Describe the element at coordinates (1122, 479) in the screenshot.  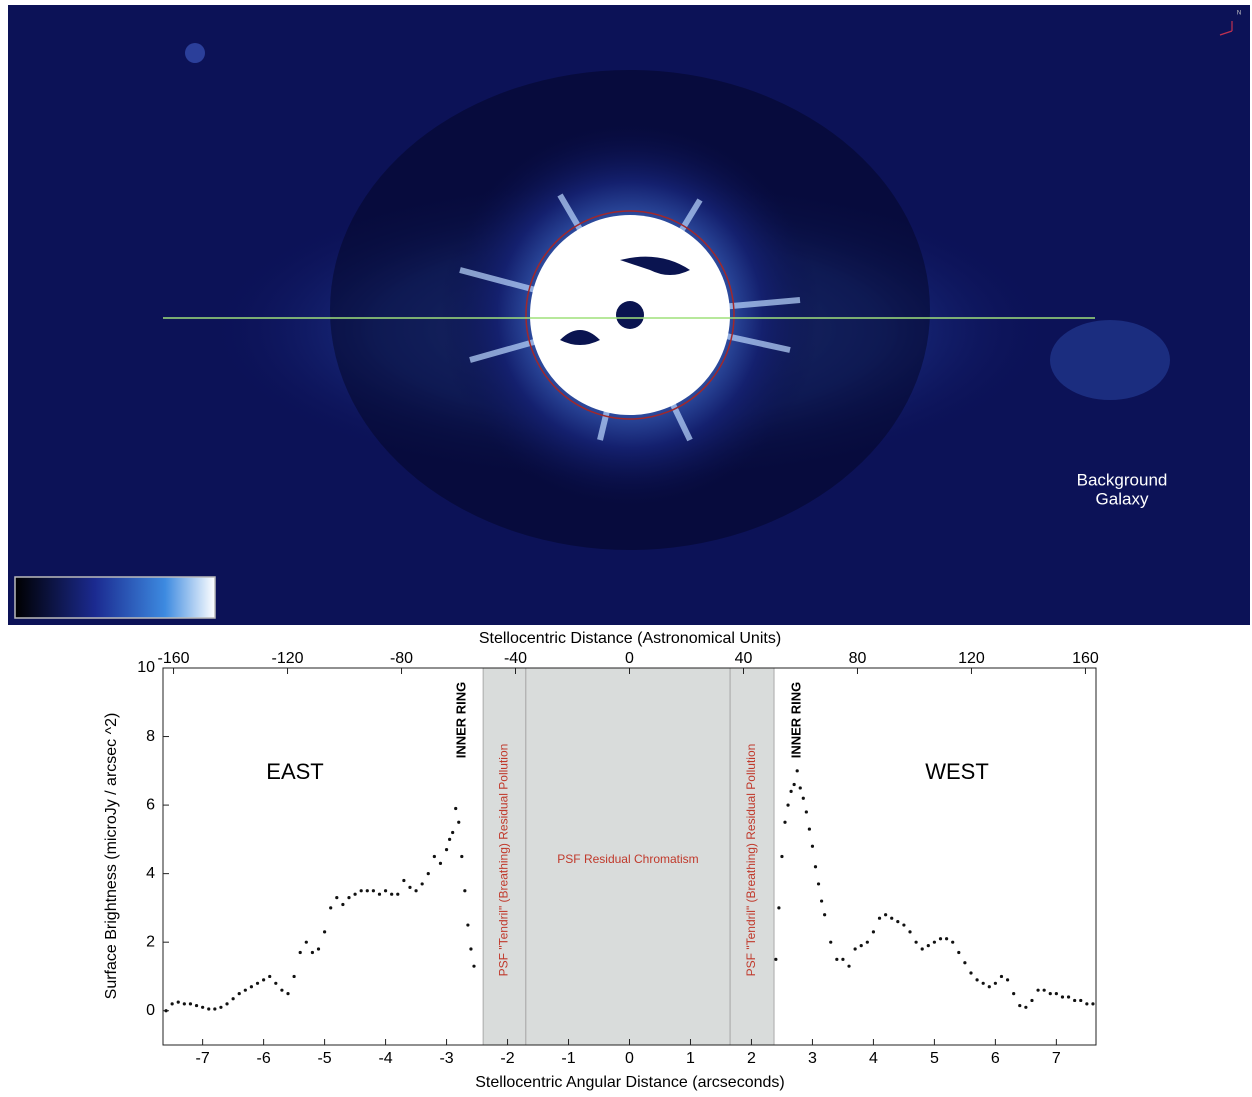
I see `annotation: Background` at that location.